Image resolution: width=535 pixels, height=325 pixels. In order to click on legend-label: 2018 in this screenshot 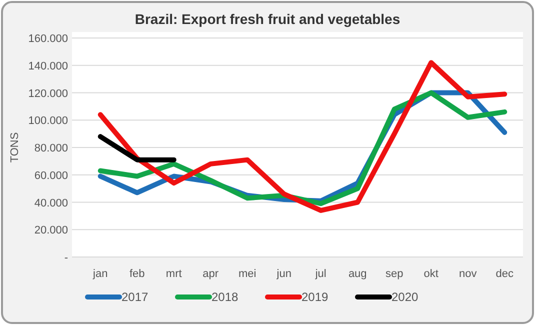, I will do `click(225, 297)`.